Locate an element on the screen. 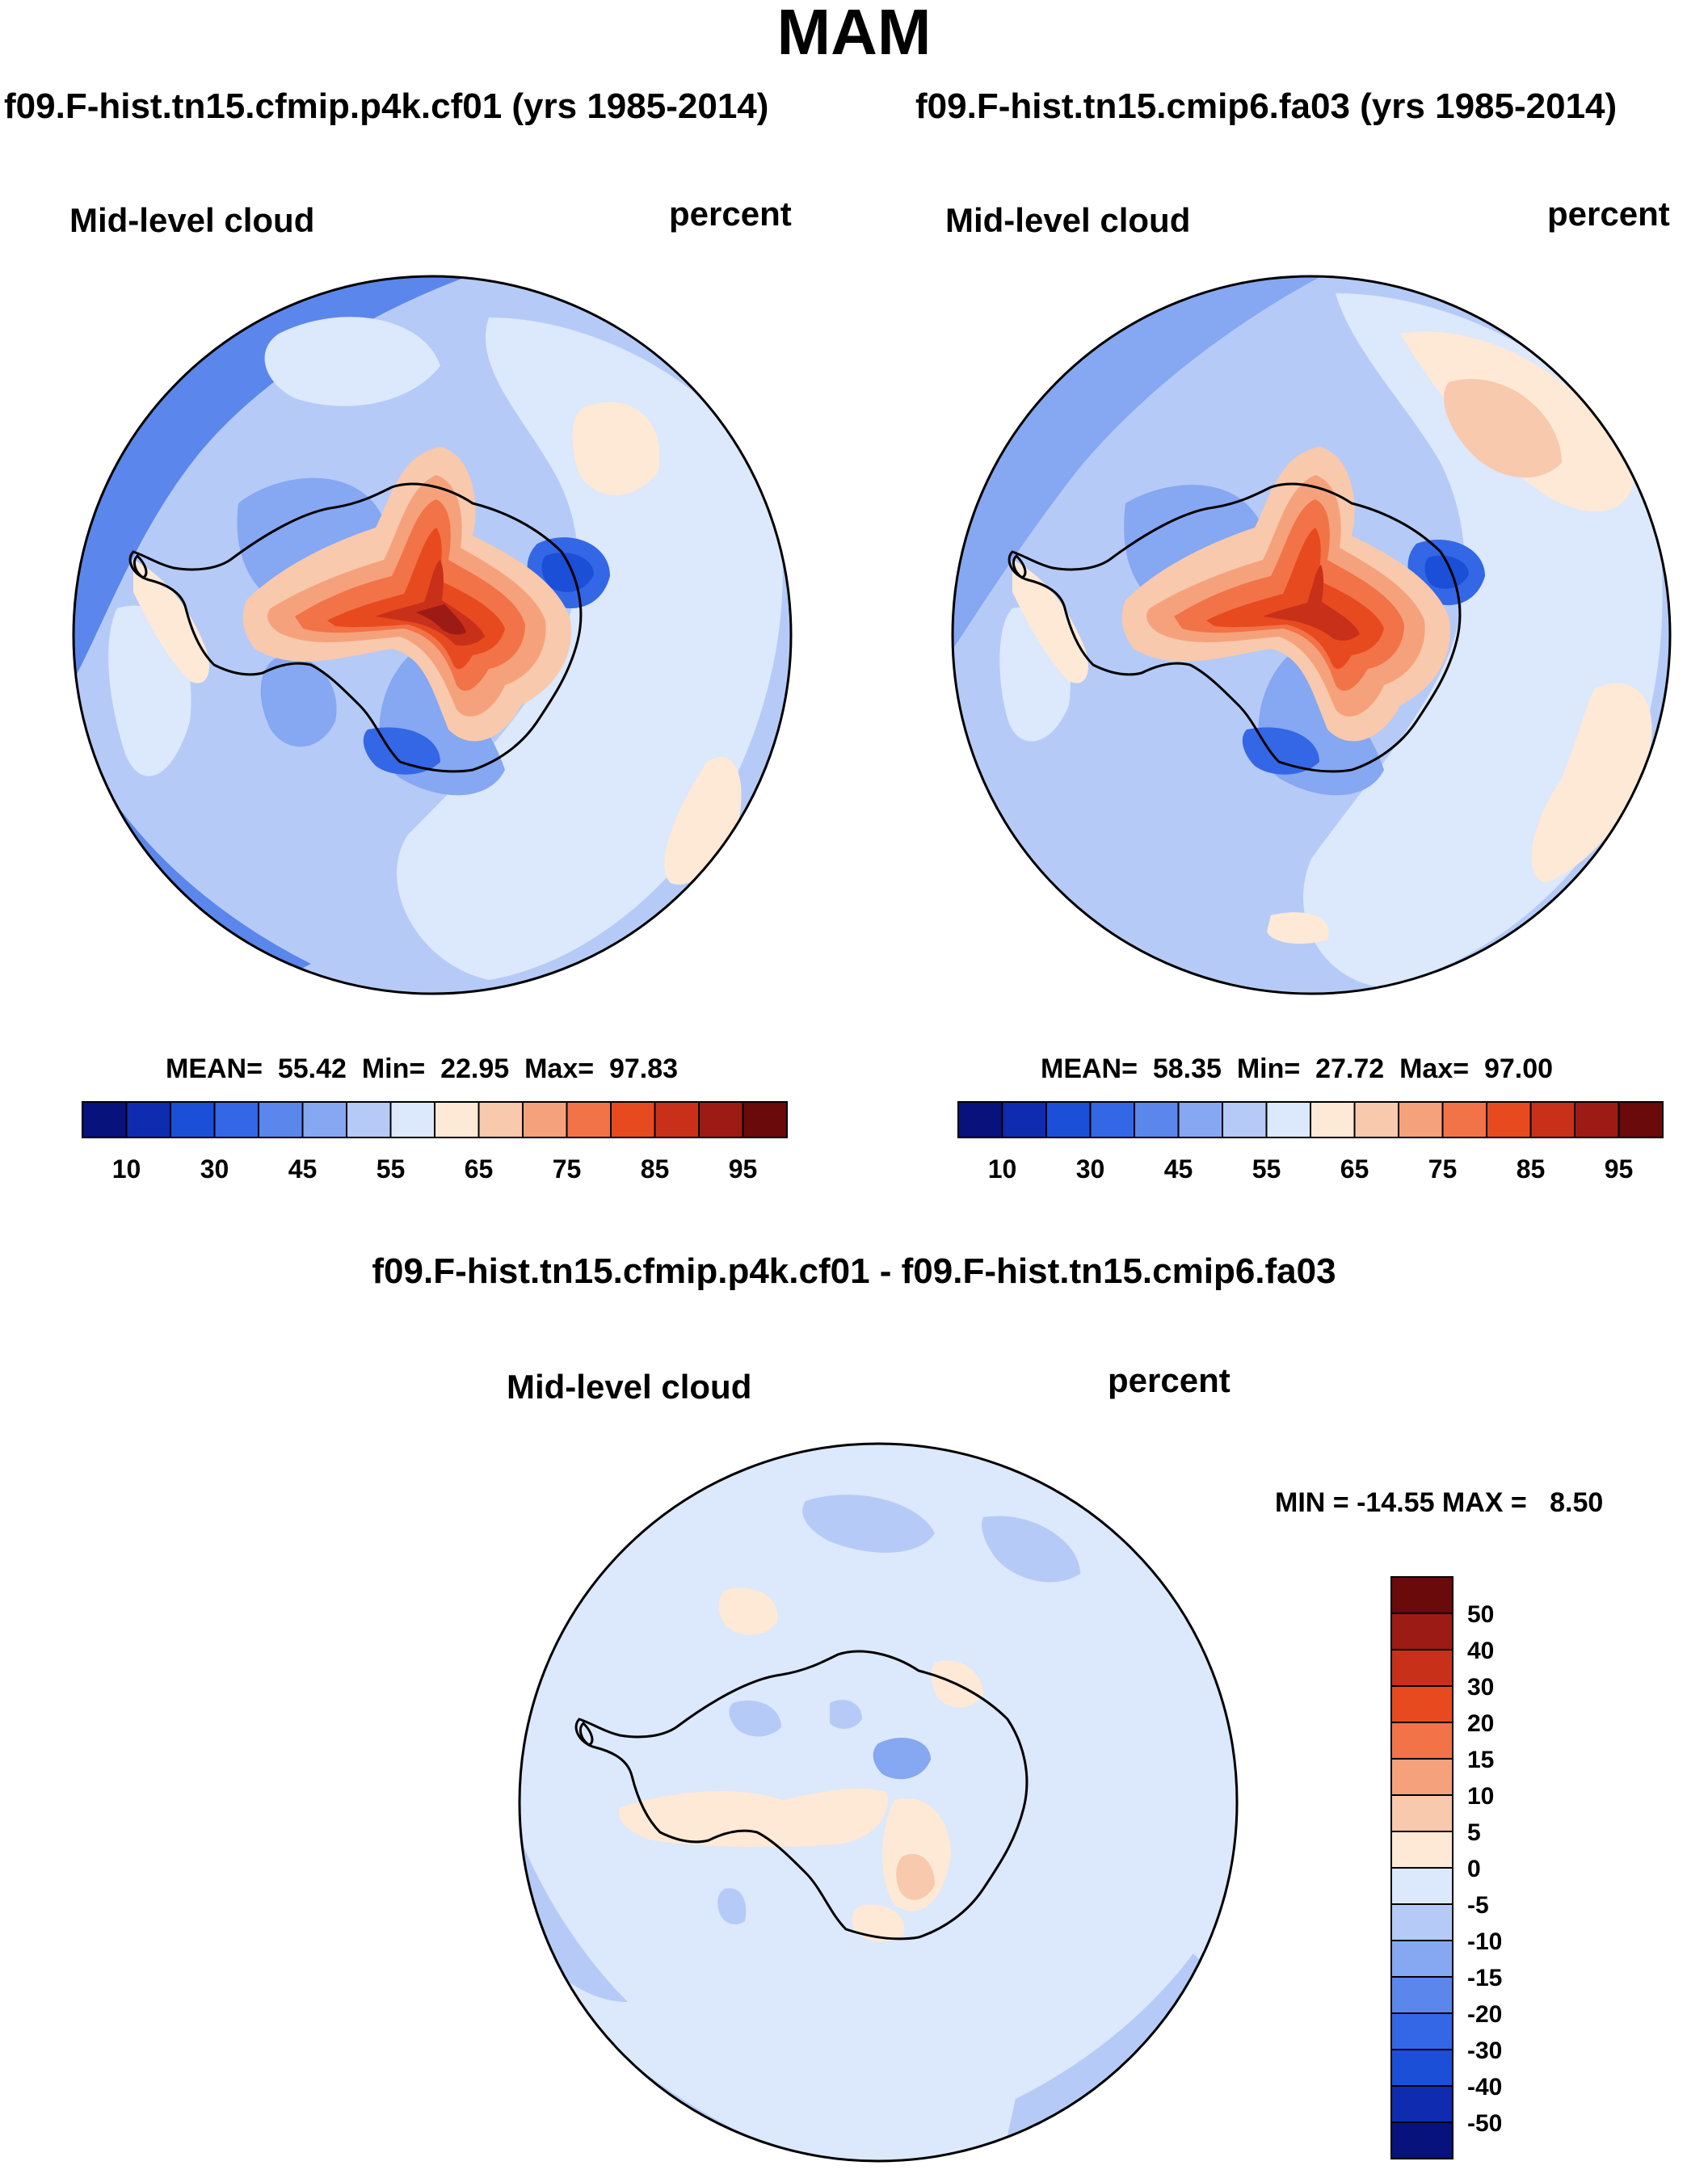 Image resolution: width=1708 pixels, height=2174 pixels. diff-panel-units-label: percent is located at coordinates (1169, 1380).